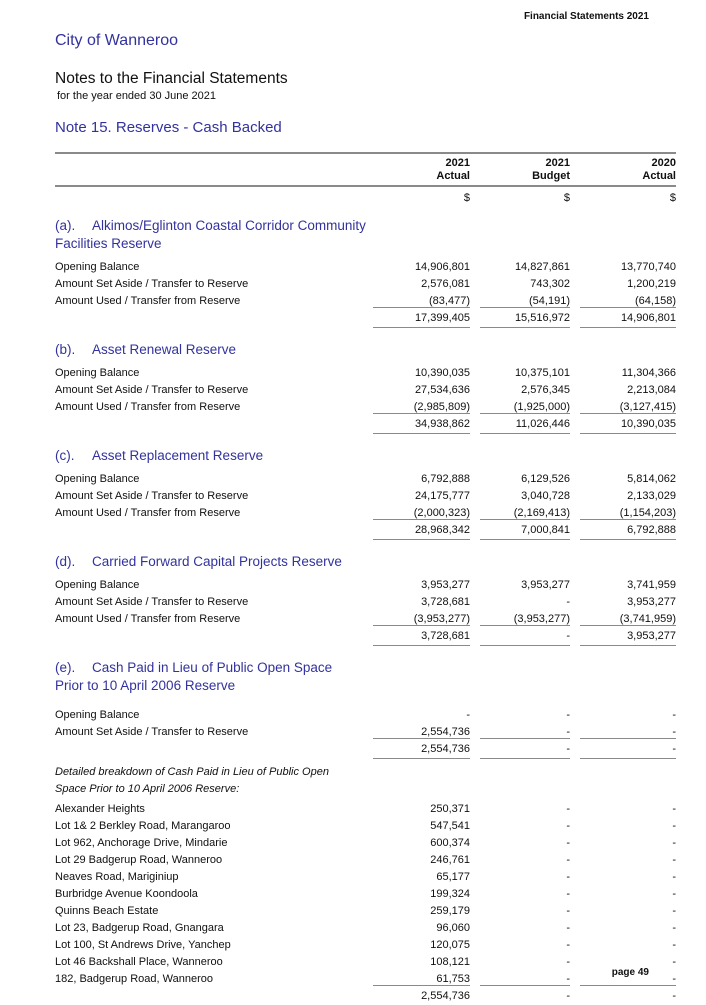 Image resolution: width=706 pixels, height=1005 pixels. What do you see at coordinates (141, 843) in the screenshot?
I see `row-label: Lot 962, Anchorage Drive, Mindarie` at bounding box center [141, 843].